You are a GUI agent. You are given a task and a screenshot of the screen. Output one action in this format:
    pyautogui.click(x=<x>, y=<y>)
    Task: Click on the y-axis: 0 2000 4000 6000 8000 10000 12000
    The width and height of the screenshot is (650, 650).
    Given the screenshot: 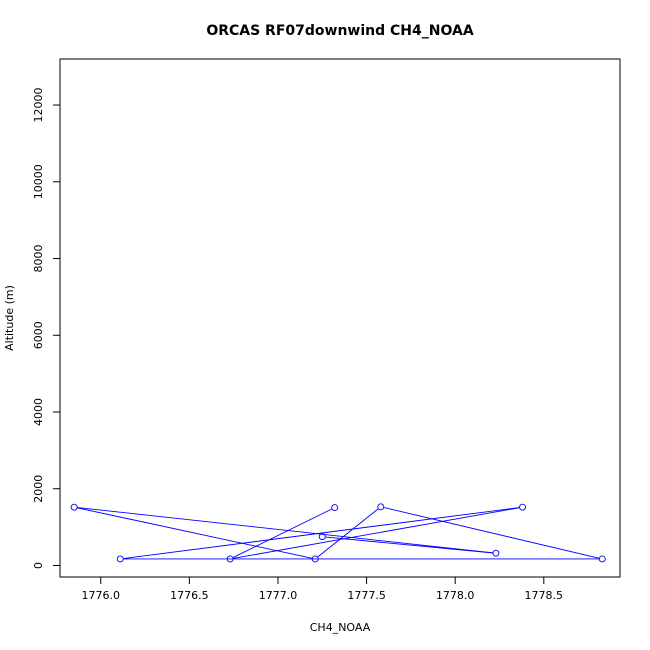 What is the action you would take?
    pyautogui.click(x=46, y=328)
    